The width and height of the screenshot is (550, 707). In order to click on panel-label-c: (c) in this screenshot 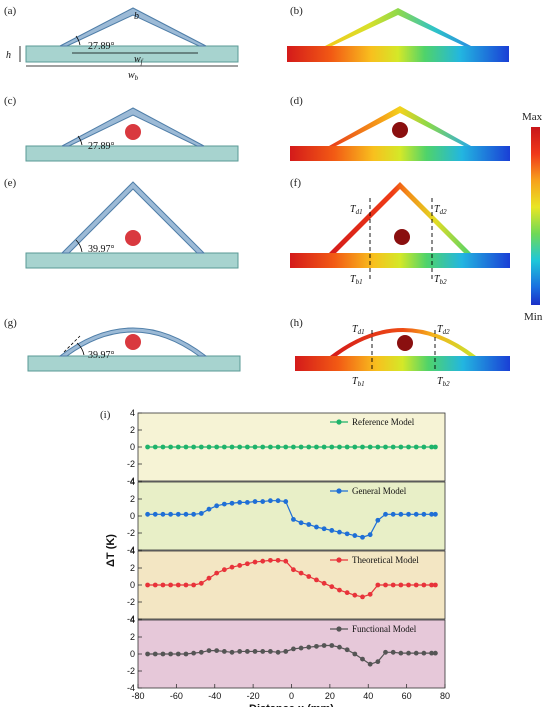, I will do `click(10, 101)`.